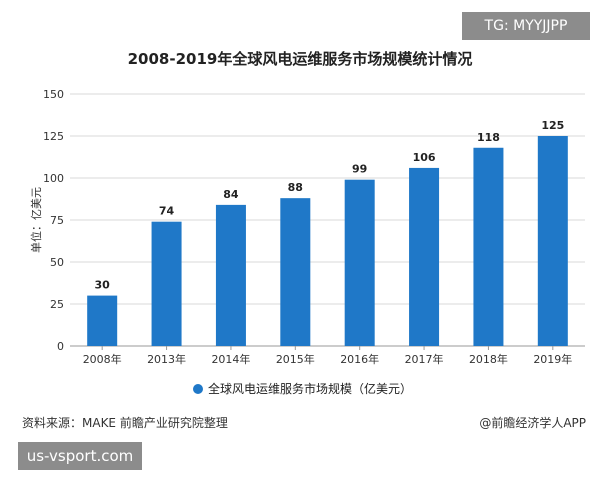  Describe the element at coordinates (230, 359) in the screenshot. I see `x-tick-label: 2014年` at that location.